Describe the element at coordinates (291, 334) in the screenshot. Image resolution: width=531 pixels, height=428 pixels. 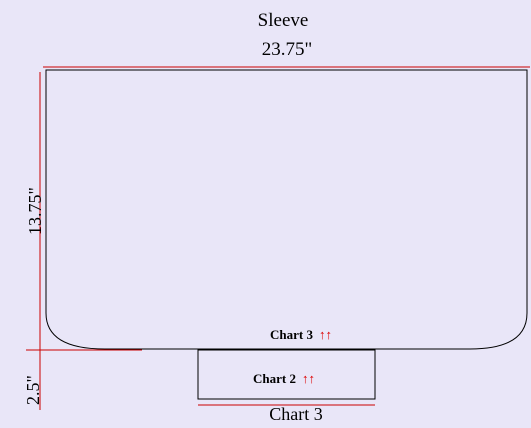
I see `upper-chart-text: Chart 3` at that location.